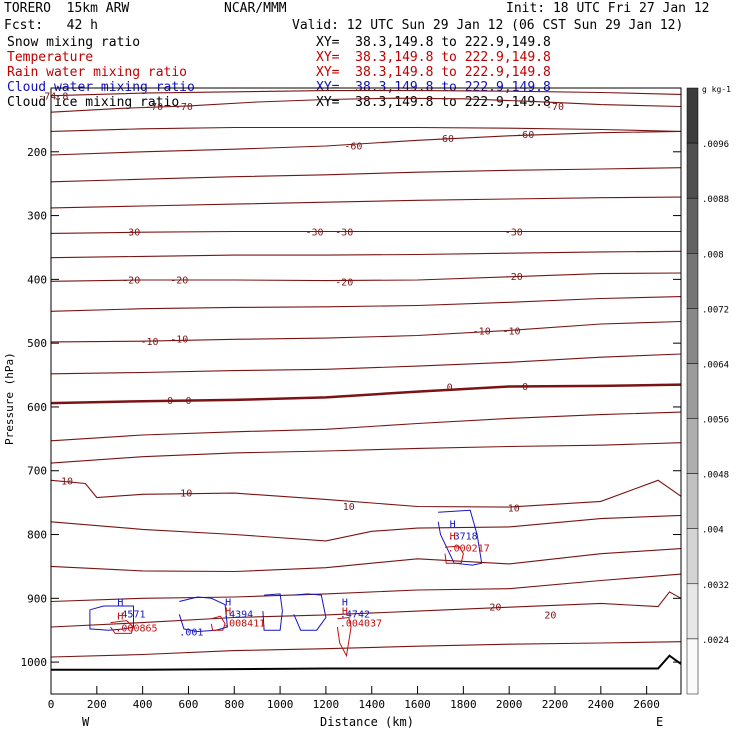  Describe the element at coordinates (659, 722) in the screenshot. I see `x-end-right-label: E` at that location.